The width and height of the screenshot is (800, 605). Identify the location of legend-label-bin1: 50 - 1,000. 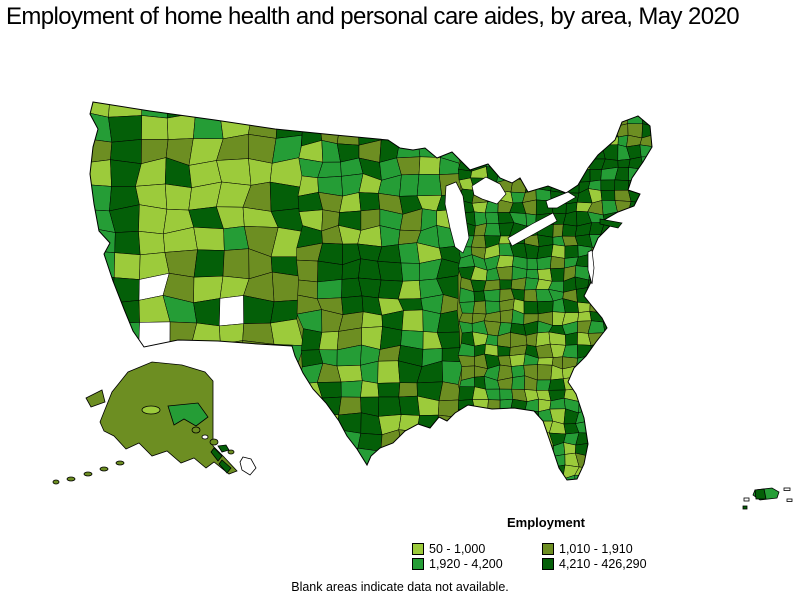
(457, 548).